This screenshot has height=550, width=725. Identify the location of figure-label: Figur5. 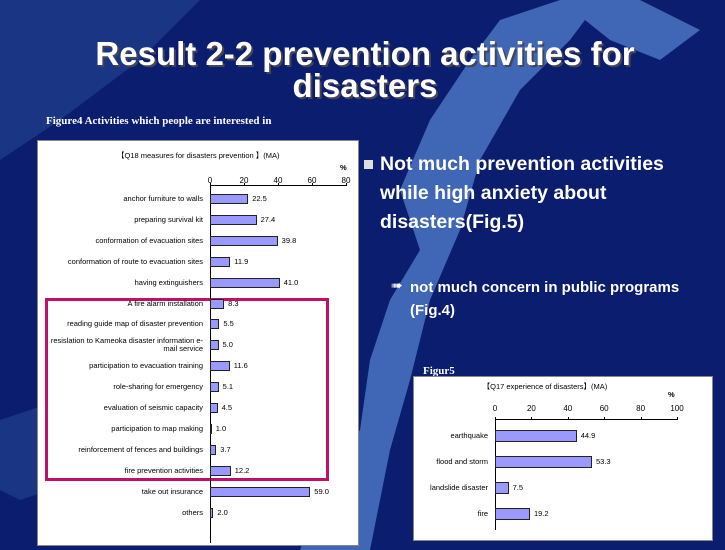
(439, 371).